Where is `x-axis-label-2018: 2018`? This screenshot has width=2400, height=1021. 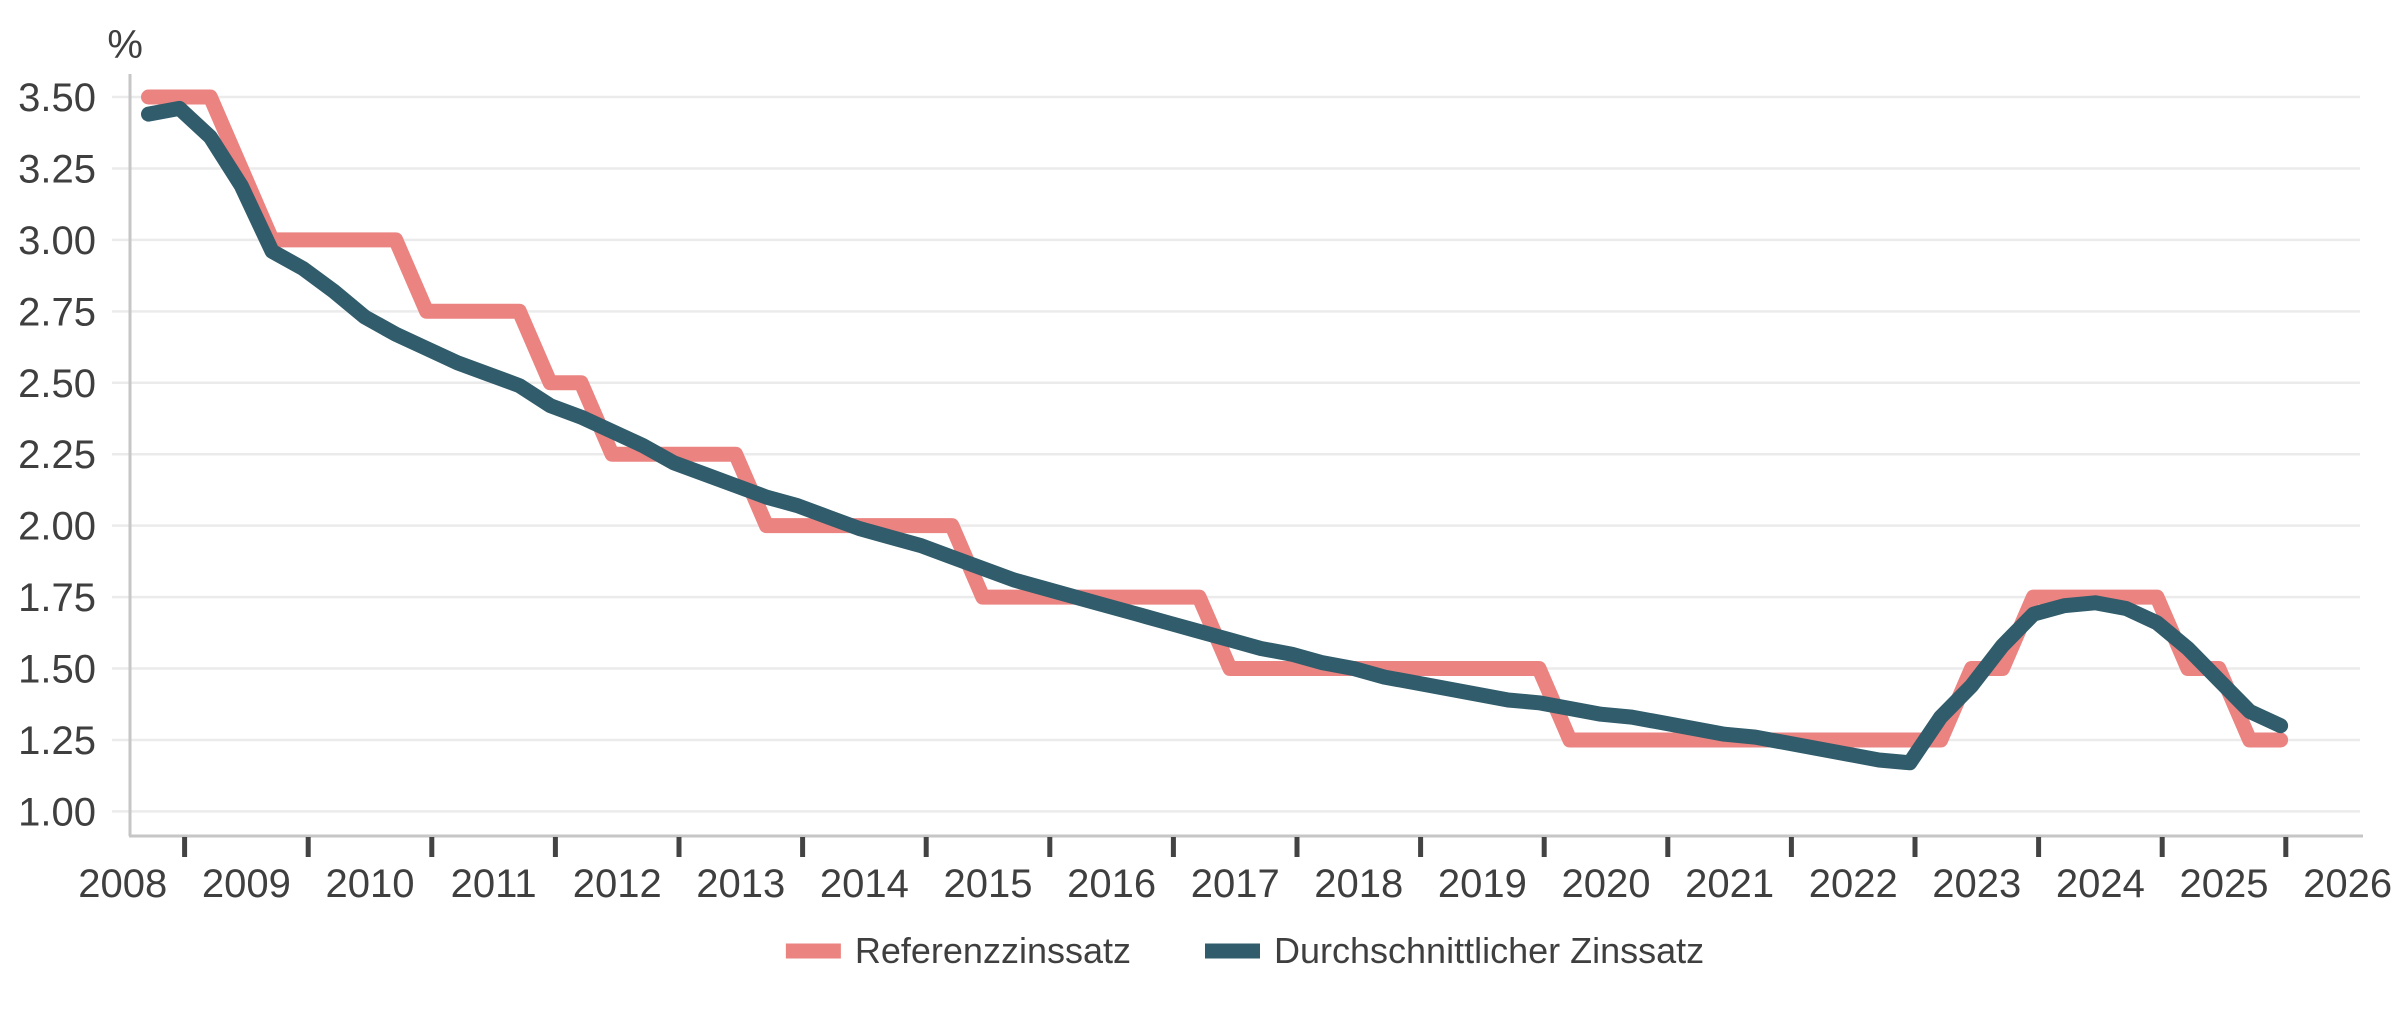 x-axis-label-2018: 2018 is located at coordinates (1358, 884).